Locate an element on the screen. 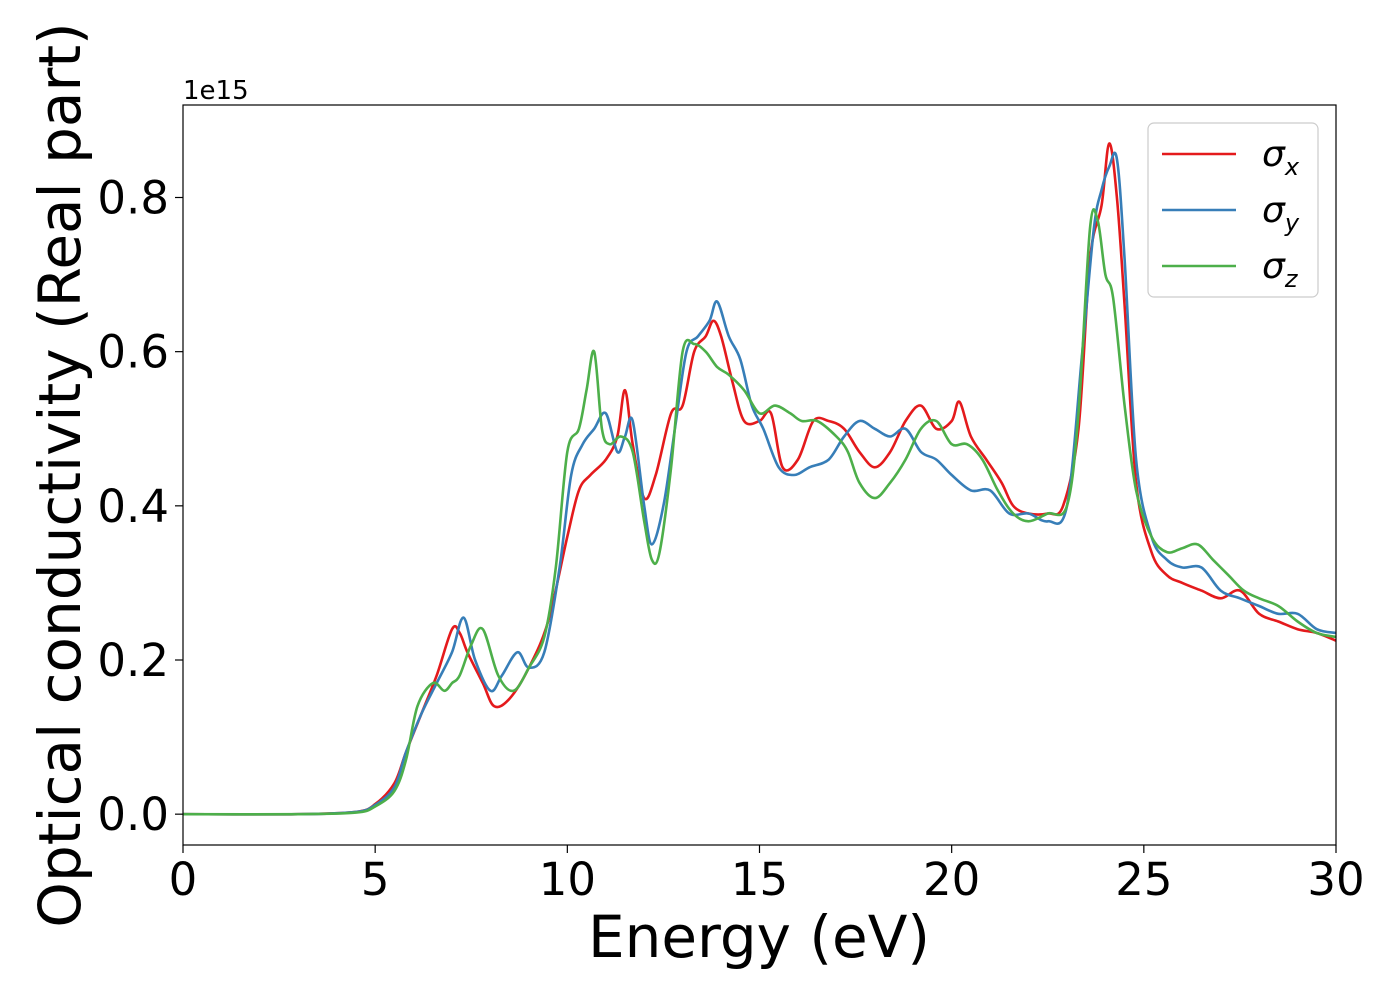 This screenshot has height=1000, width=1400. x-tick-label: 25 is located at coordinates (1143, 879).